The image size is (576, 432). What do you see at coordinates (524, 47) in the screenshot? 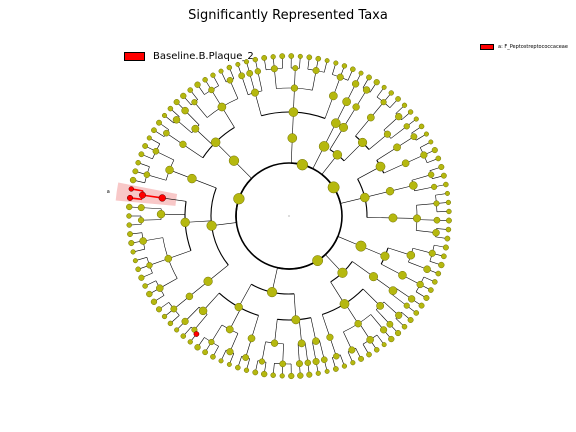
I see `clade-legend: a: F_Peptostreptococcaceae` at bounding box center [524, 47].